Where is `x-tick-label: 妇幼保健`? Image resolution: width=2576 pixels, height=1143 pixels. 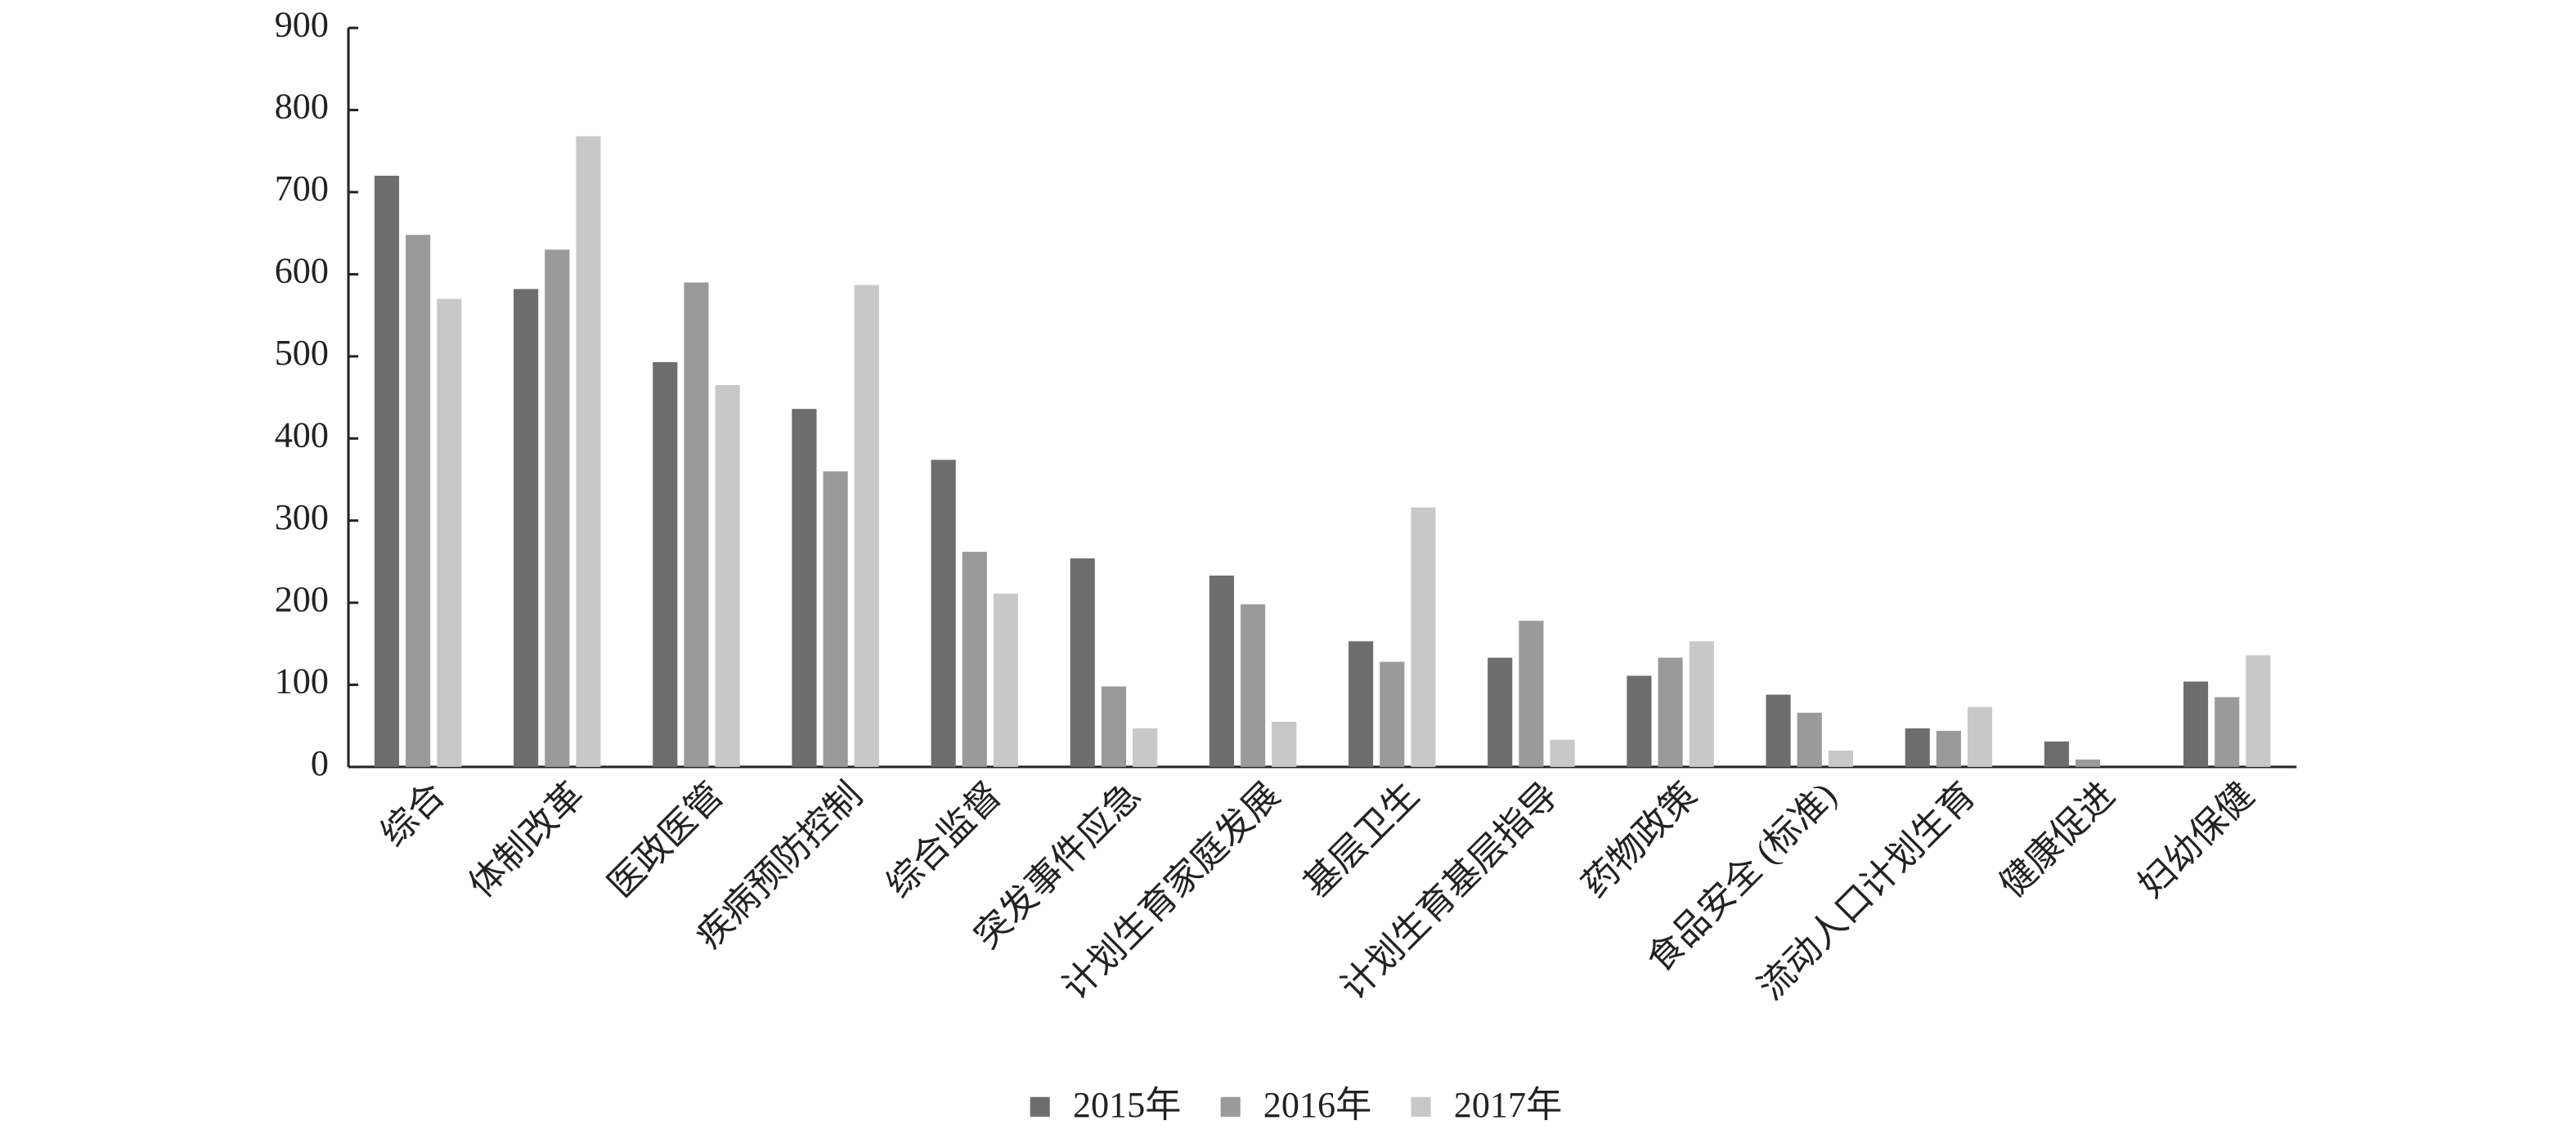
x-tick-label: 妇幼保健 is located at coordinates (2196, 840).